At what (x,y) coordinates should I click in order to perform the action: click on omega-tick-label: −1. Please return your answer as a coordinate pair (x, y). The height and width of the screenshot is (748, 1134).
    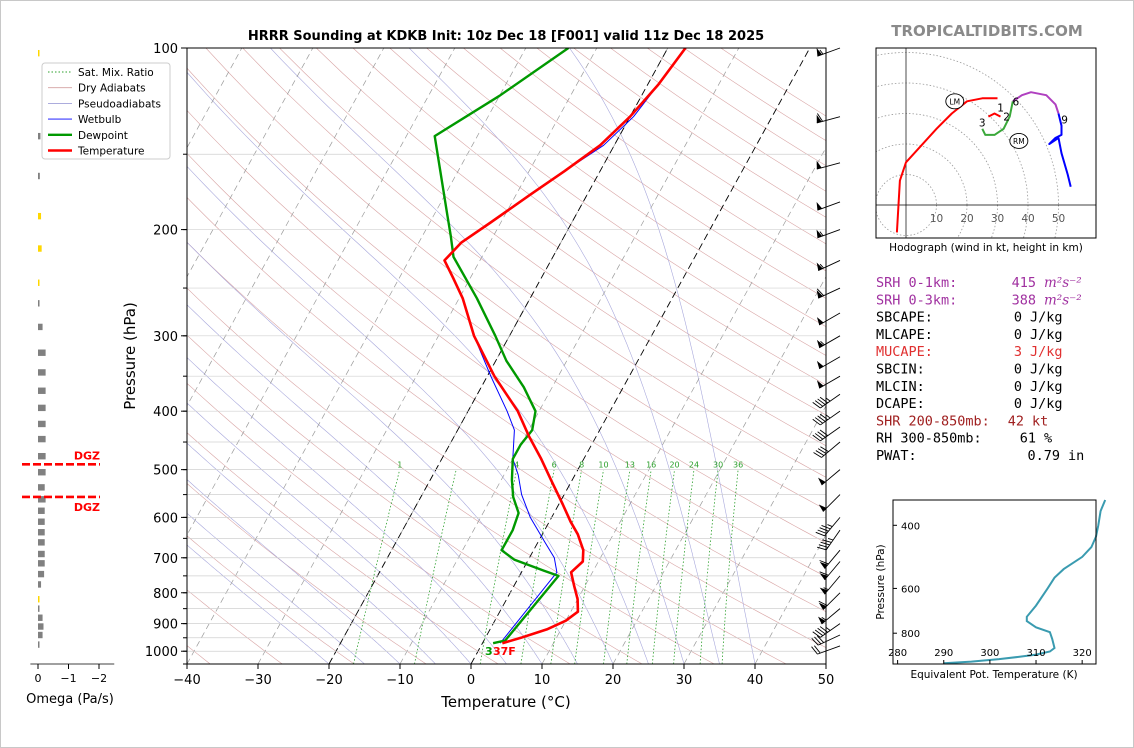
    Looking at the image, I should click on (68, 678).